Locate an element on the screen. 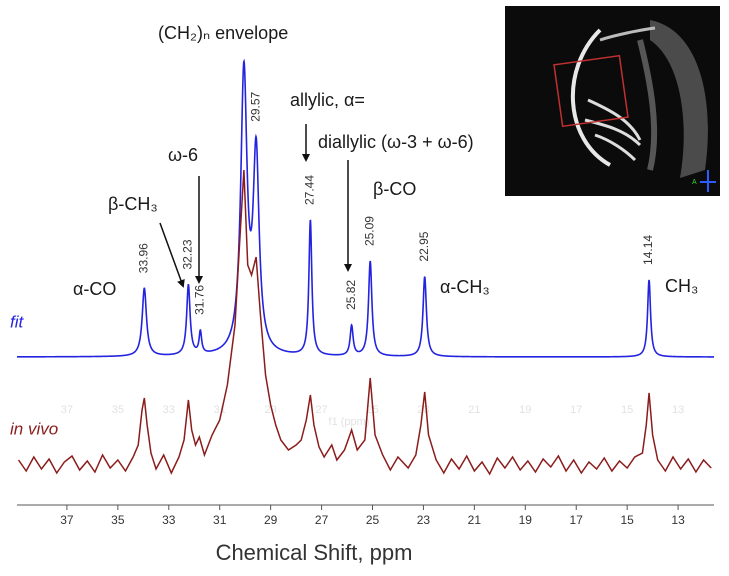 The image size is (729, 576). annotation: ω-6 is located at coordinates (183, 155).